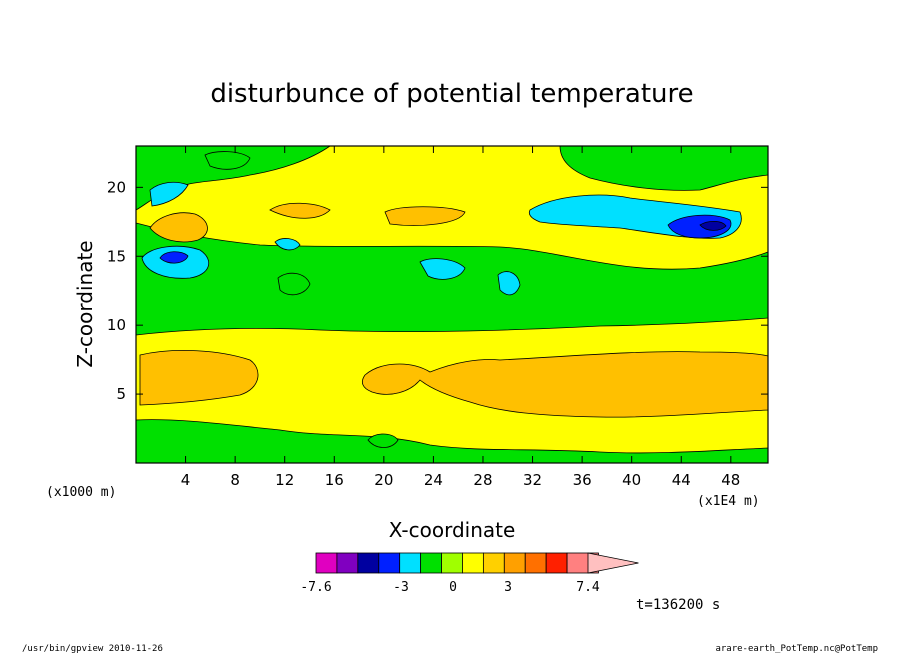 The image size is (904, 654). I want to click on colorbar, so click(477, 563).